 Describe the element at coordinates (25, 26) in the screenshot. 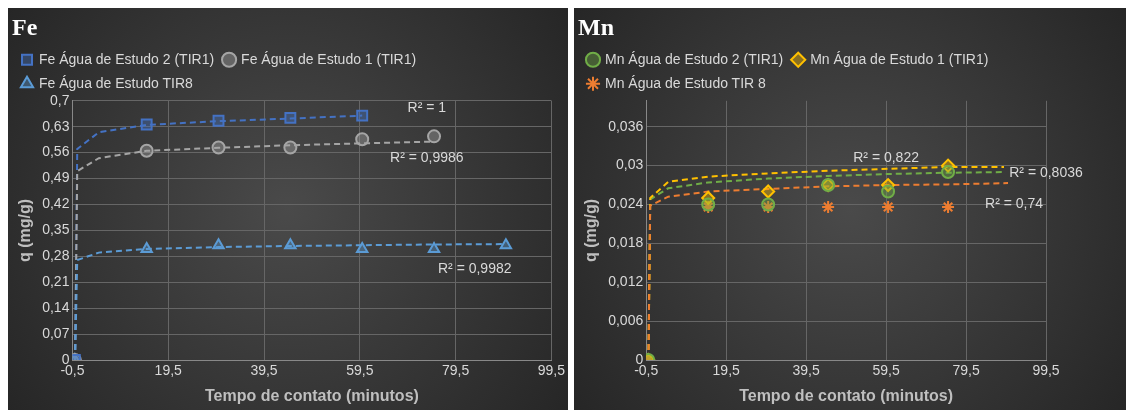

I see `chart-title: Fe` at that location.